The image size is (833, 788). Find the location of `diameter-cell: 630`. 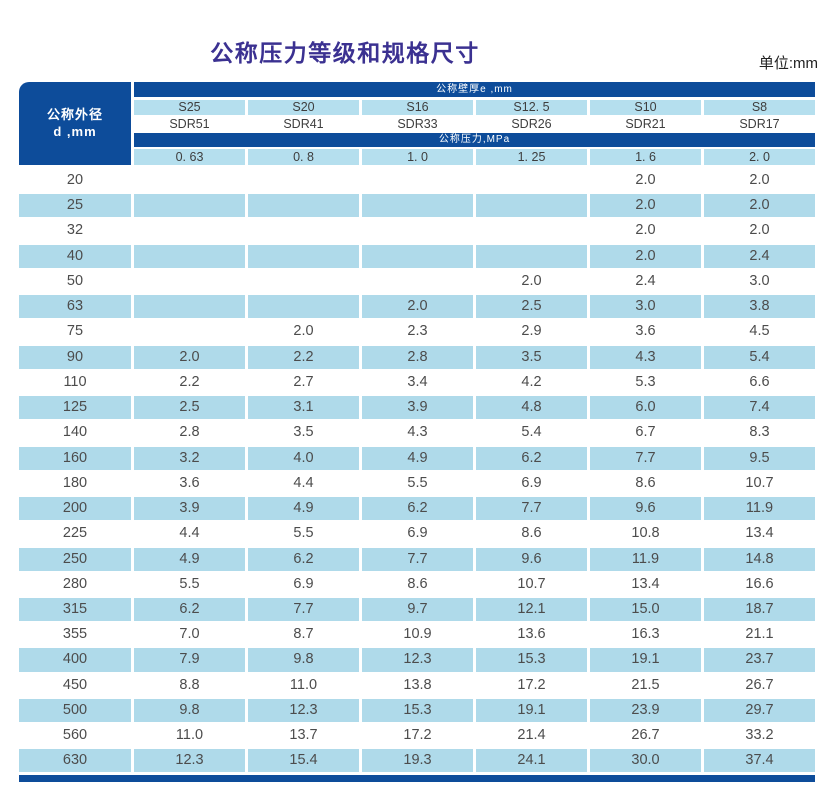

diameter-cell: 630 is located at coordinates (75, 761).